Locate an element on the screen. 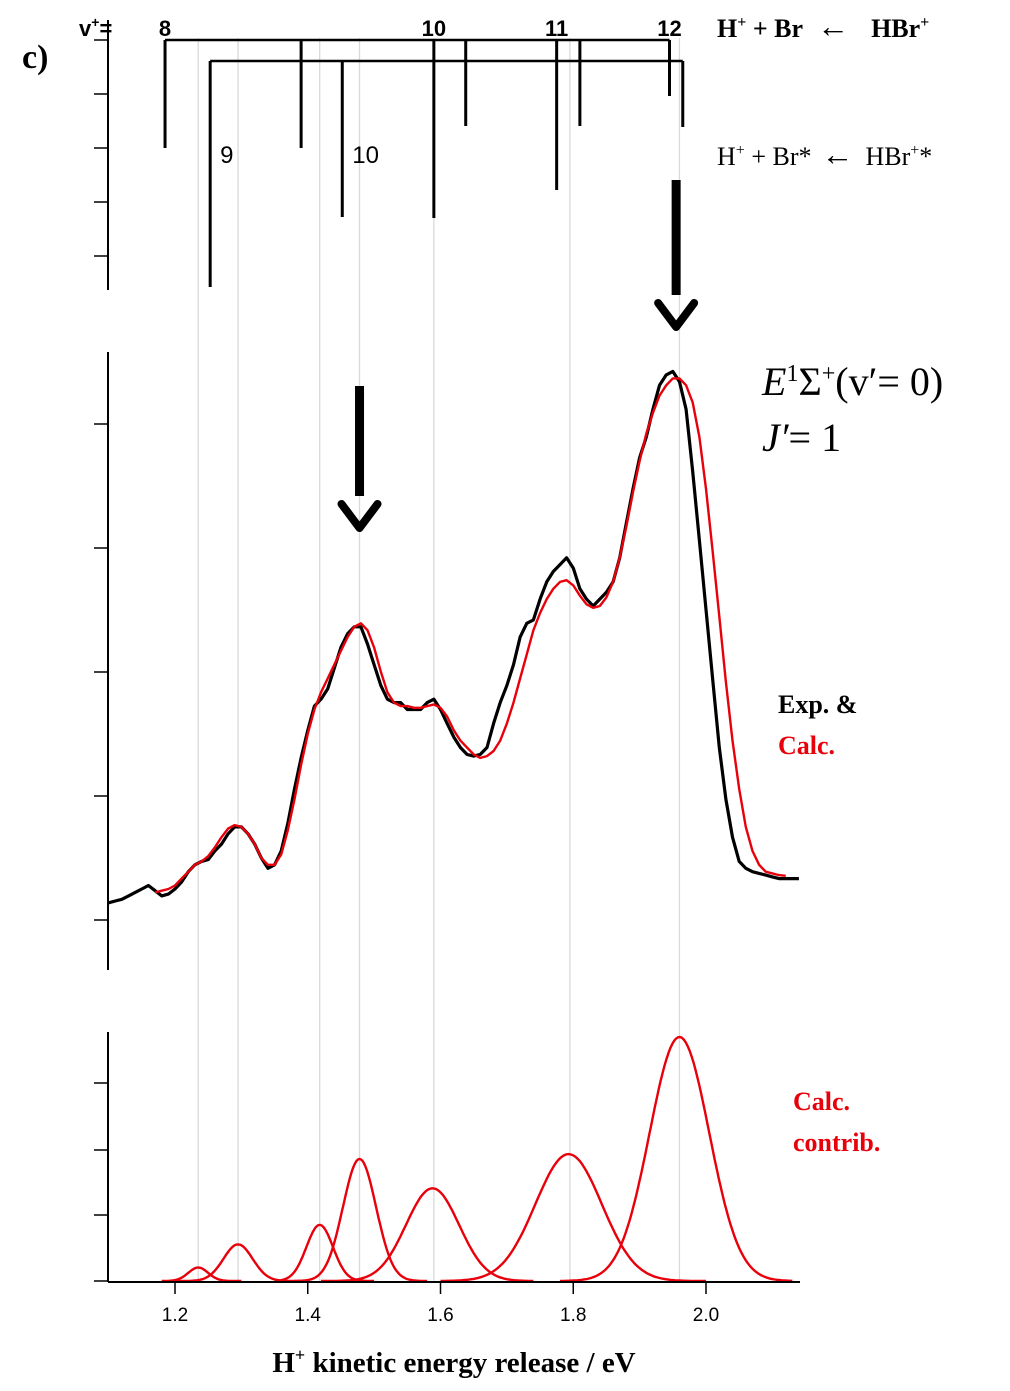 This screenshot has height=1391, width=1010. legend-contrib-line2: contrib. is located at coordinates (836, 1142).